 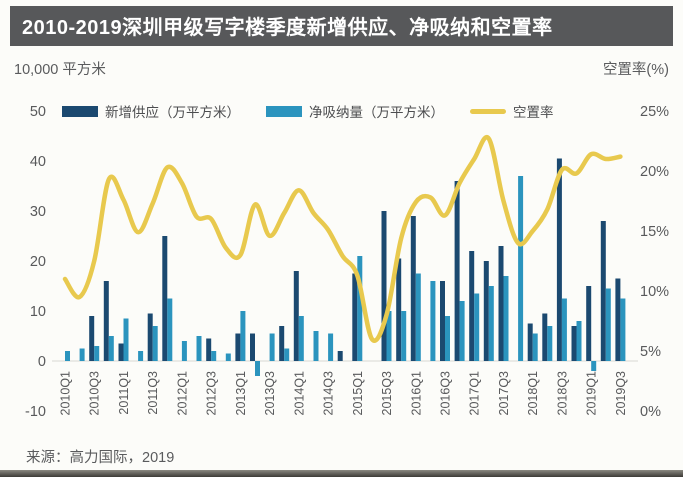 I want to click on x-axis-tick-label: 2015Q3, so click(x=387, y=393).